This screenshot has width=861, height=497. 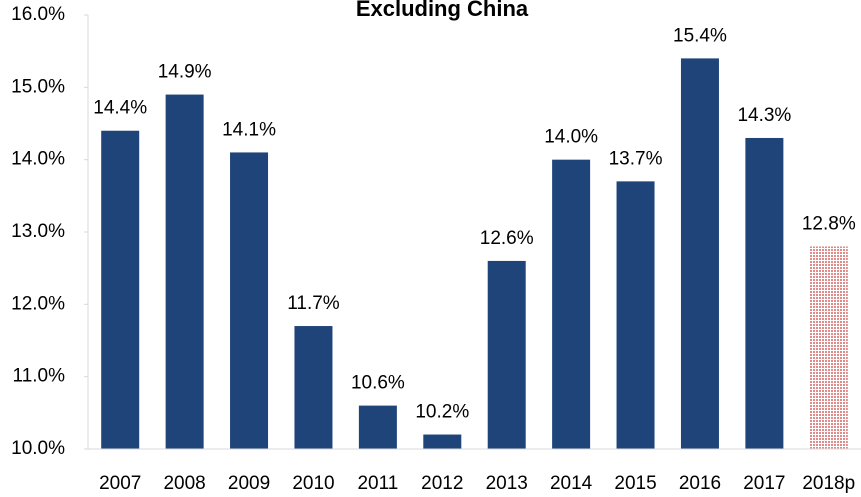 What do you see at coordinates (249, 483) in the screenshot?
I see `x-tick-label: 2009` at bounding box center [249, 483].